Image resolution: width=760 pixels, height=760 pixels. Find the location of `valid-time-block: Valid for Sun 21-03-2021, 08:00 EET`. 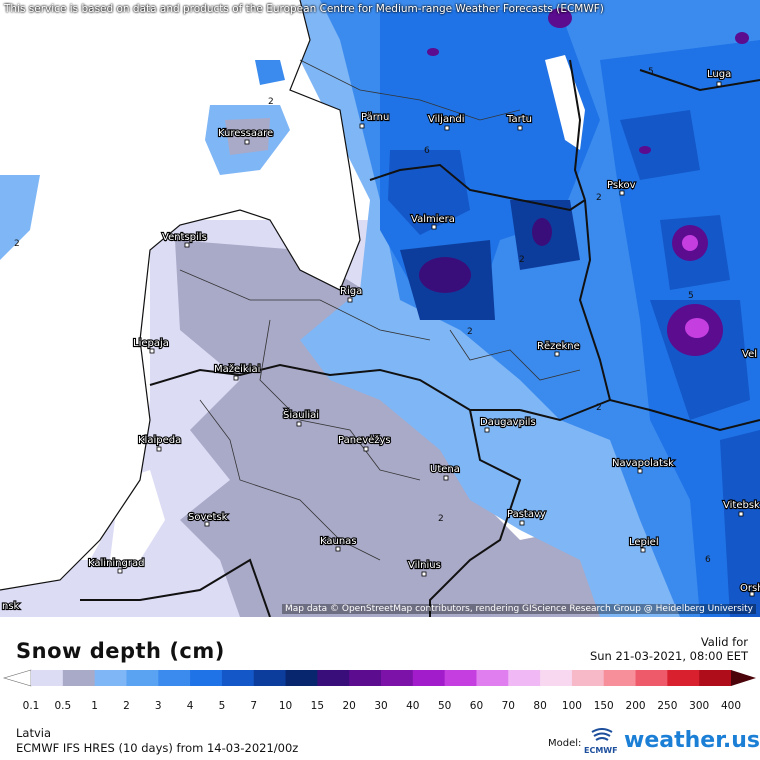

valid-time-block: Valid for Sun 21-03-2021, 08:00 EET is located at coordinates (669, 649).